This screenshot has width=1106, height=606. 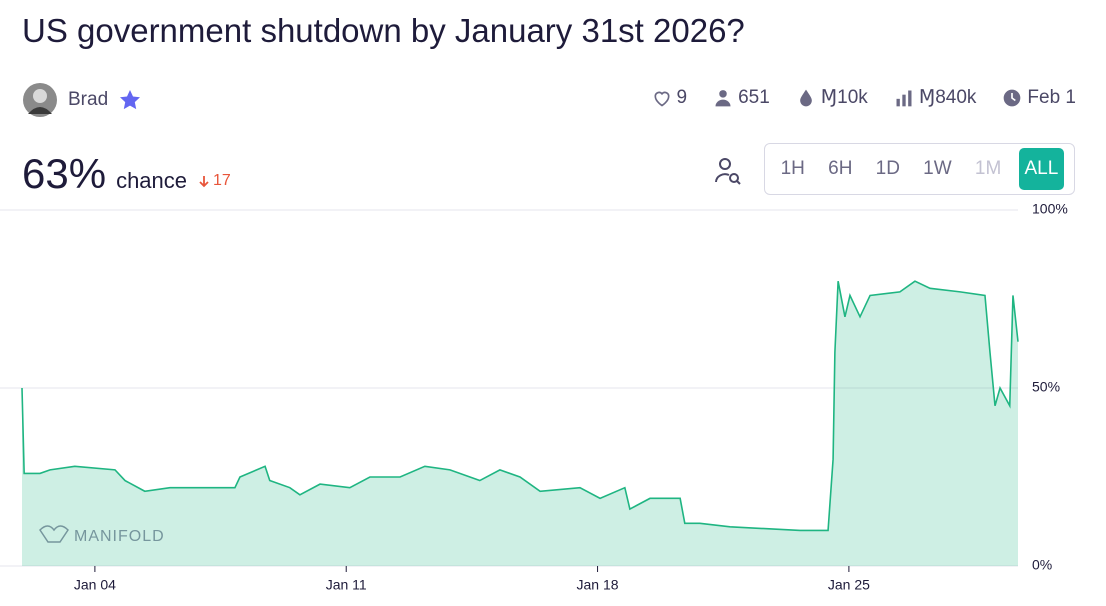 I want to click on x-tick-label: Jan 11, so click(x=346, y=585).